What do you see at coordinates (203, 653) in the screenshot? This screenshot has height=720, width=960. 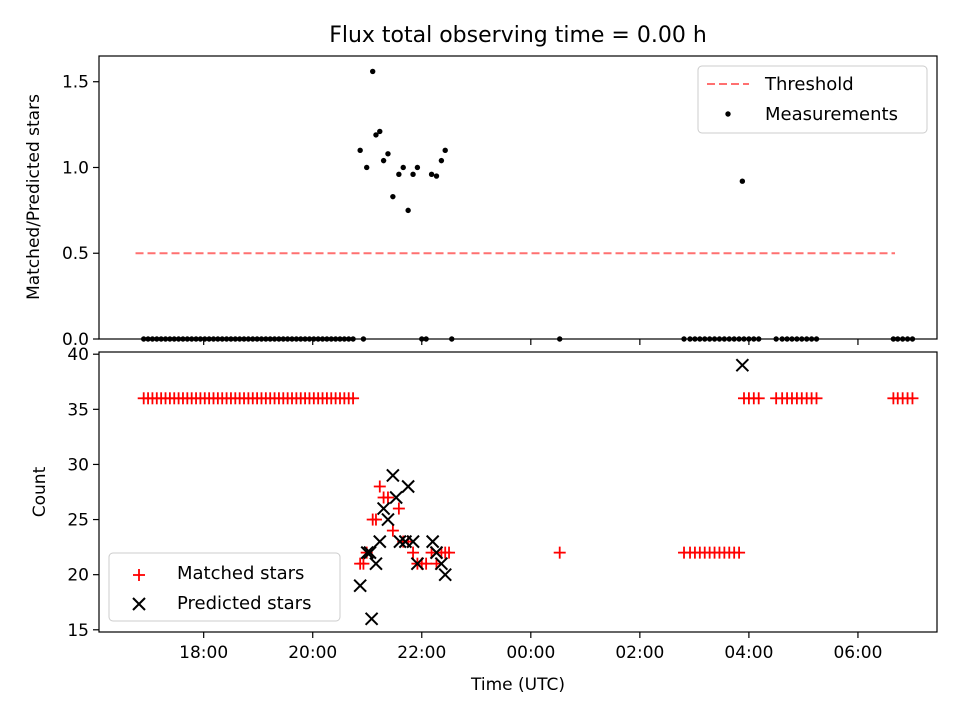 I see `time-x-tick-label: 18:00` at bounding box center [203, 653].